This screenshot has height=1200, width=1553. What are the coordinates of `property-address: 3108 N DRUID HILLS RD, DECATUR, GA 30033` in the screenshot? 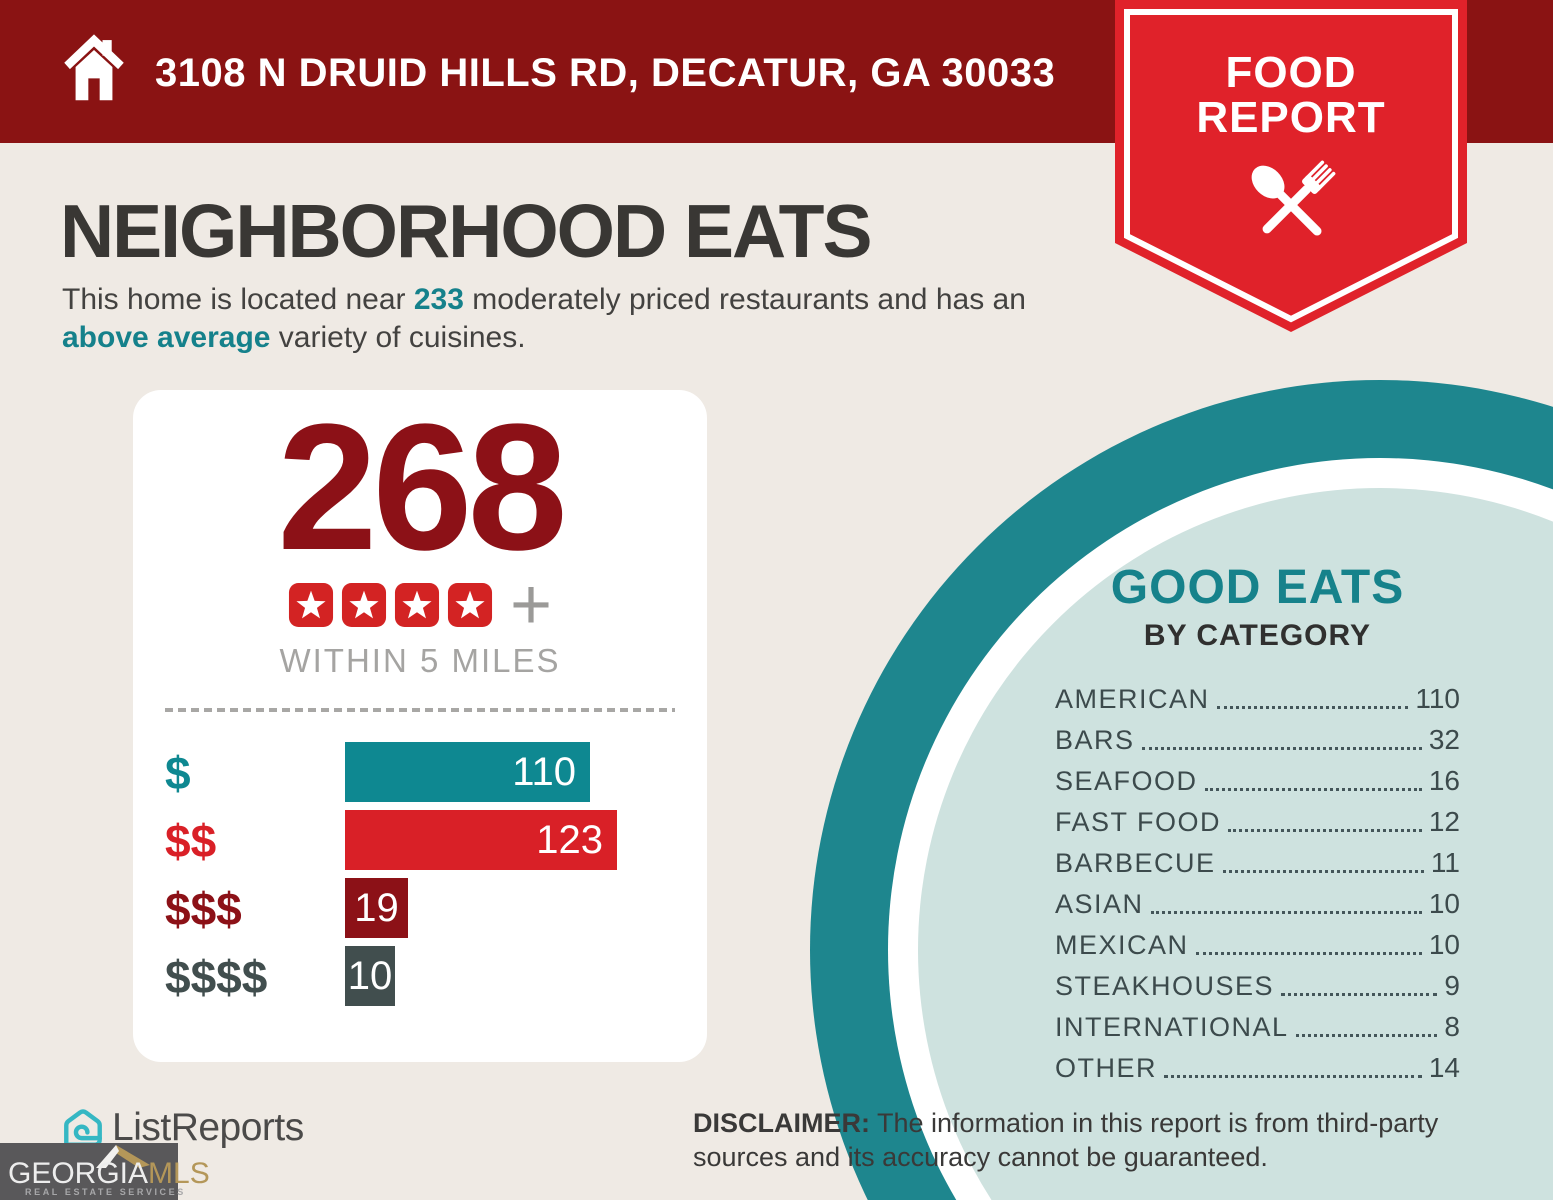 It's located at (605, 73).